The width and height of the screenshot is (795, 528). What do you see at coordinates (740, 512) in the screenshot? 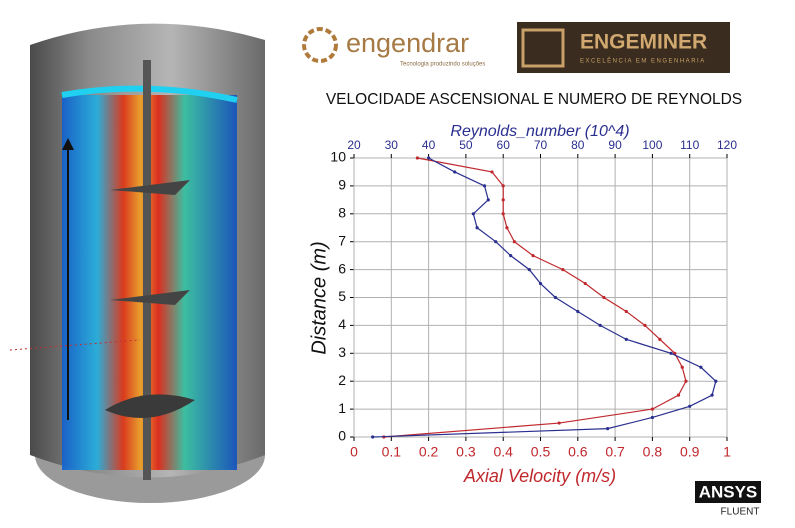
I see `software-product: FLUENT` at bounding box center [740, 512].